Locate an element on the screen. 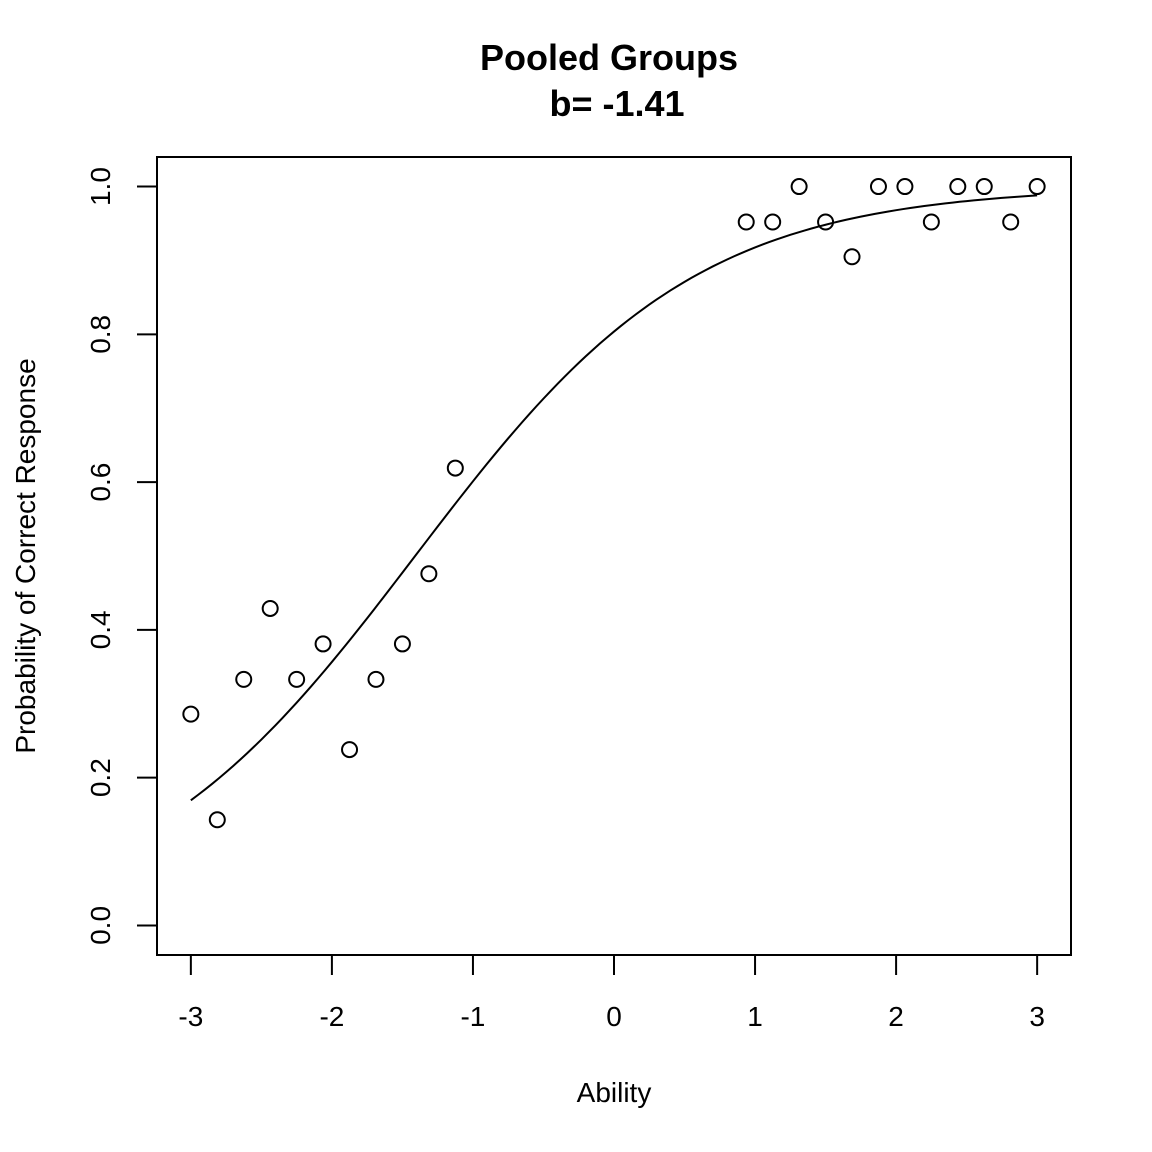  y-tick-label: 0.8 is located at coordinates (100, 334).